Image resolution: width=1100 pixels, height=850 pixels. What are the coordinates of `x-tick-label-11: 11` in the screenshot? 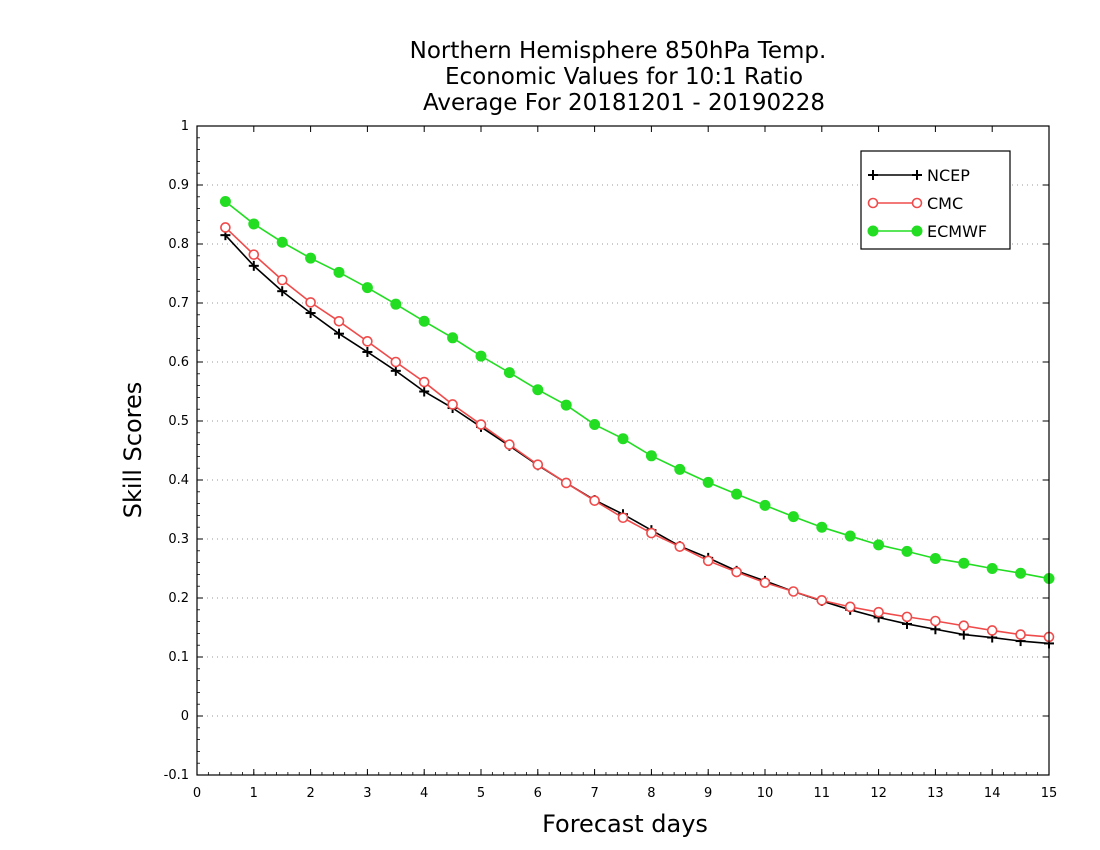 It's located at (822, 793).